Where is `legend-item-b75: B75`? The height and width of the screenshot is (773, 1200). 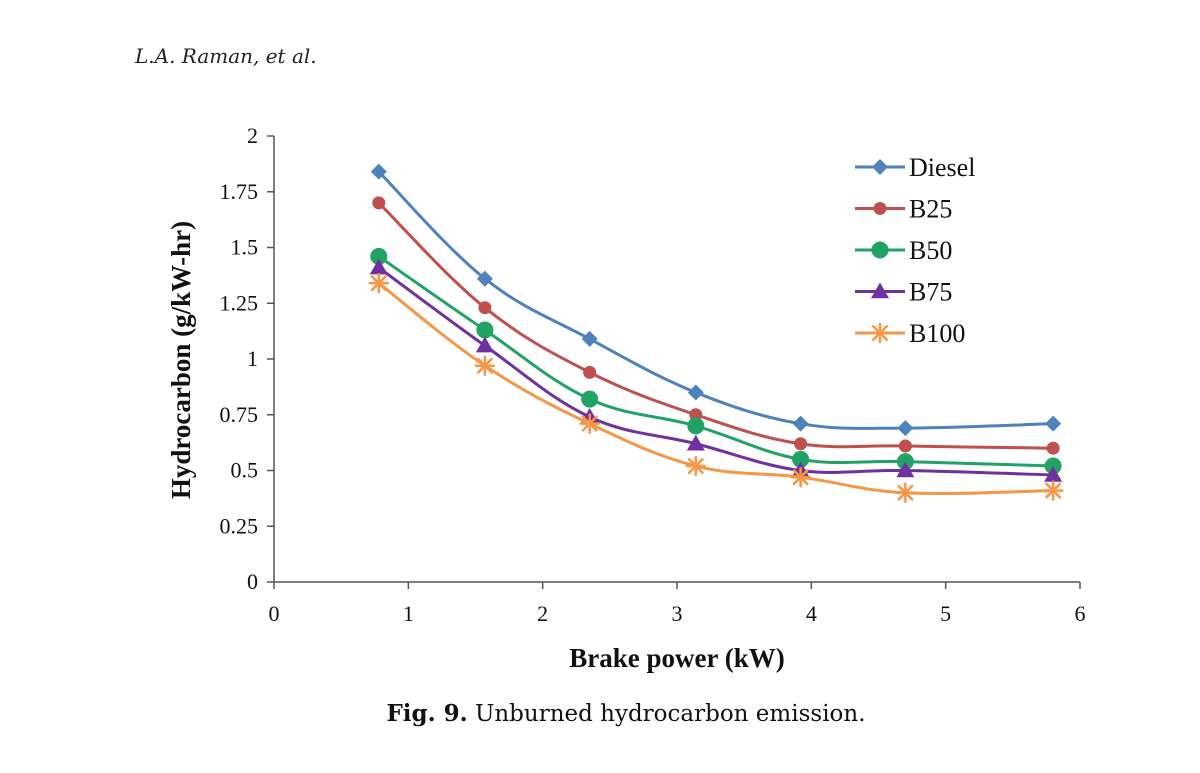 legend-item-b75: B75 is located at coordinates (903, 292).